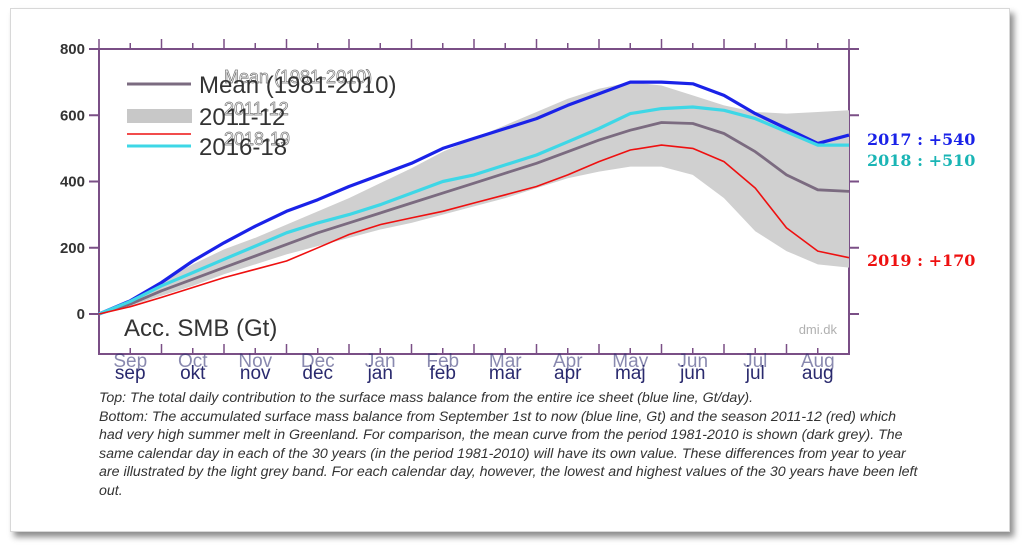  I want to click on y-axis-label: Acc. SMB (Gt), so click(200, 328).